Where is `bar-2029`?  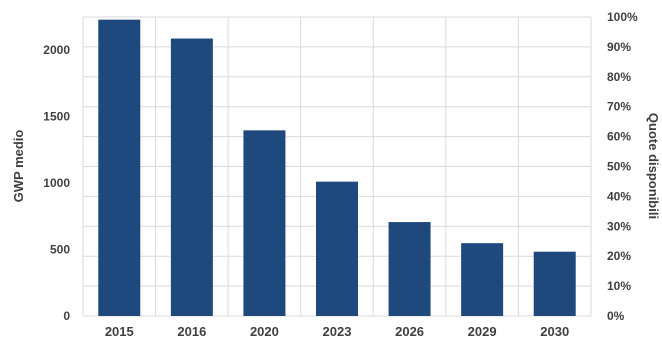 bar-2029 is located at coordinates (482, 279).